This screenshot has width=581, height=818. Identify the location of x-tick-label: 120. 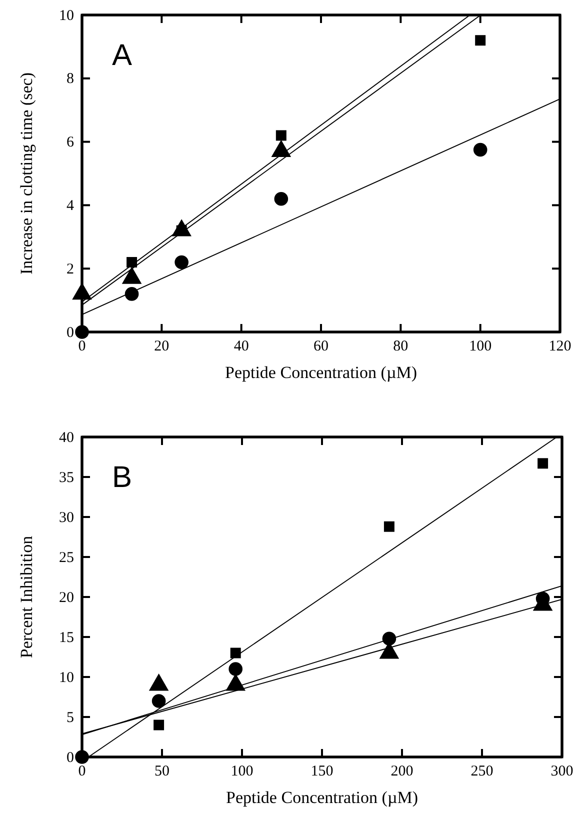
(560, 346).